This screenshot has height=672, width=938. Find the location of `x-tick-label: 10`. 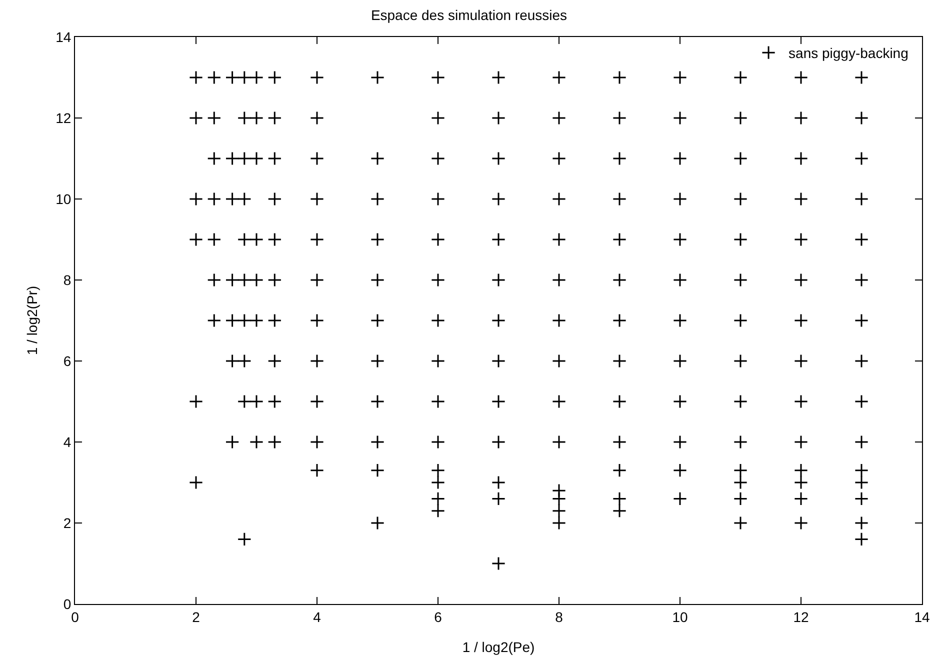

x-tick-label: 10 is located at coordinates (680, 616).